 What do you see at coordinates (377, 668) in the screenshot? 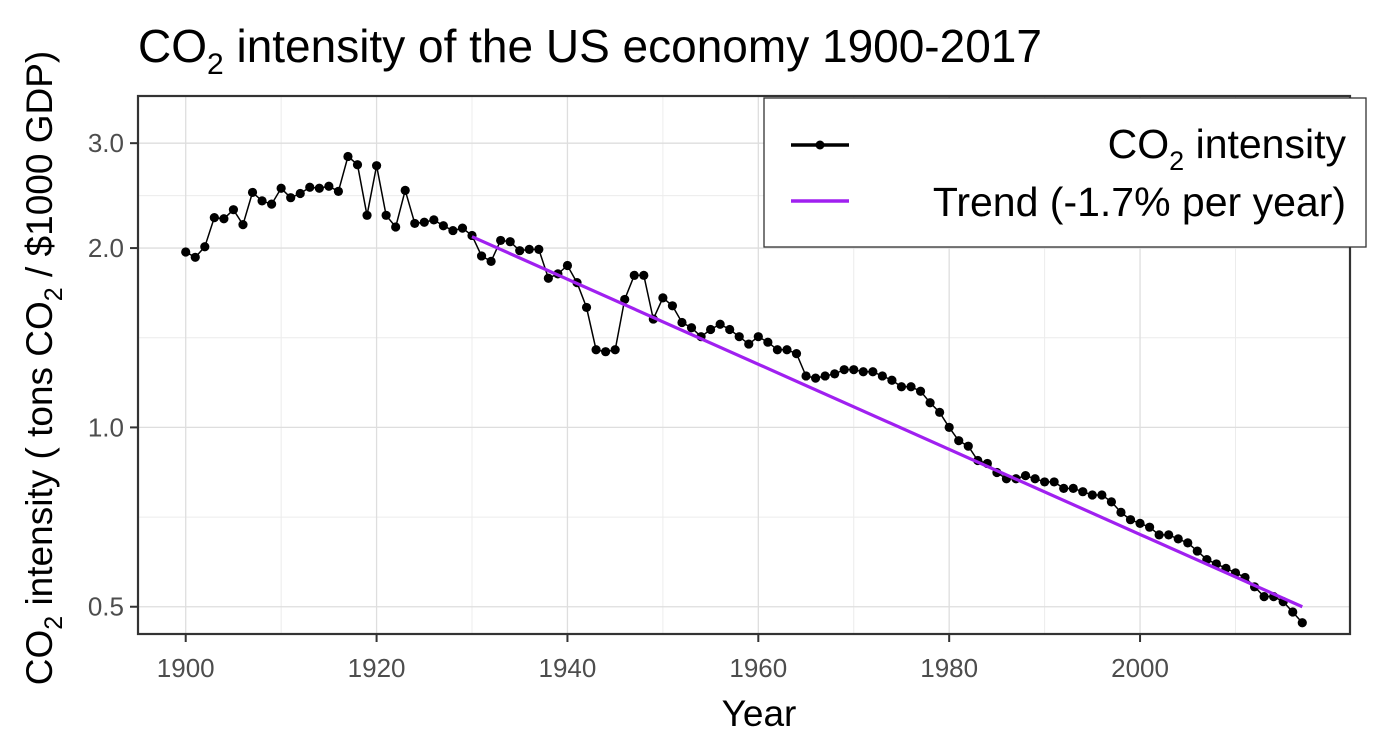
I see `x-tick-label: 1920` at bounding box center [377, 668].